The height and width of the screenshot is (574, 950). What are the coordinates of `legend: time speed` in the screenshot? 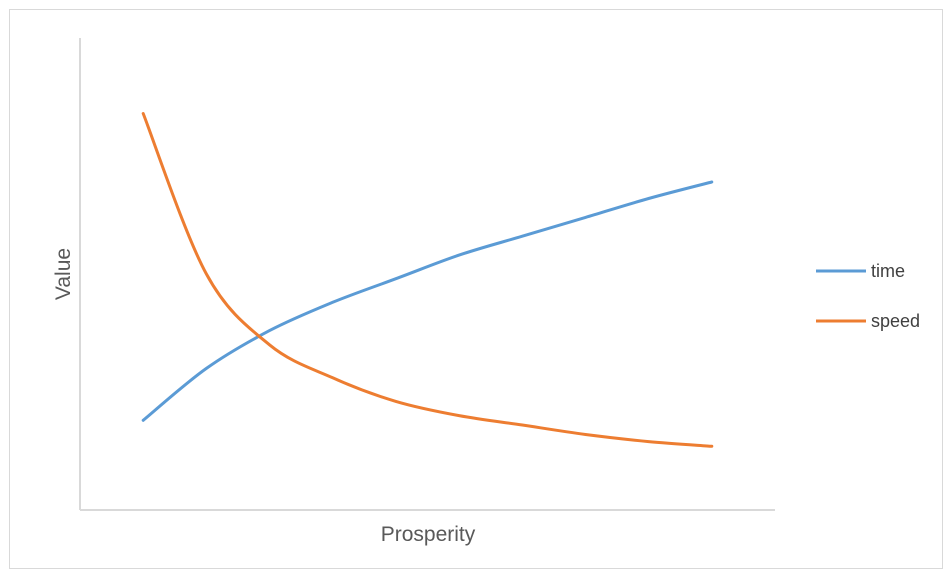 It's located at (868, 296).